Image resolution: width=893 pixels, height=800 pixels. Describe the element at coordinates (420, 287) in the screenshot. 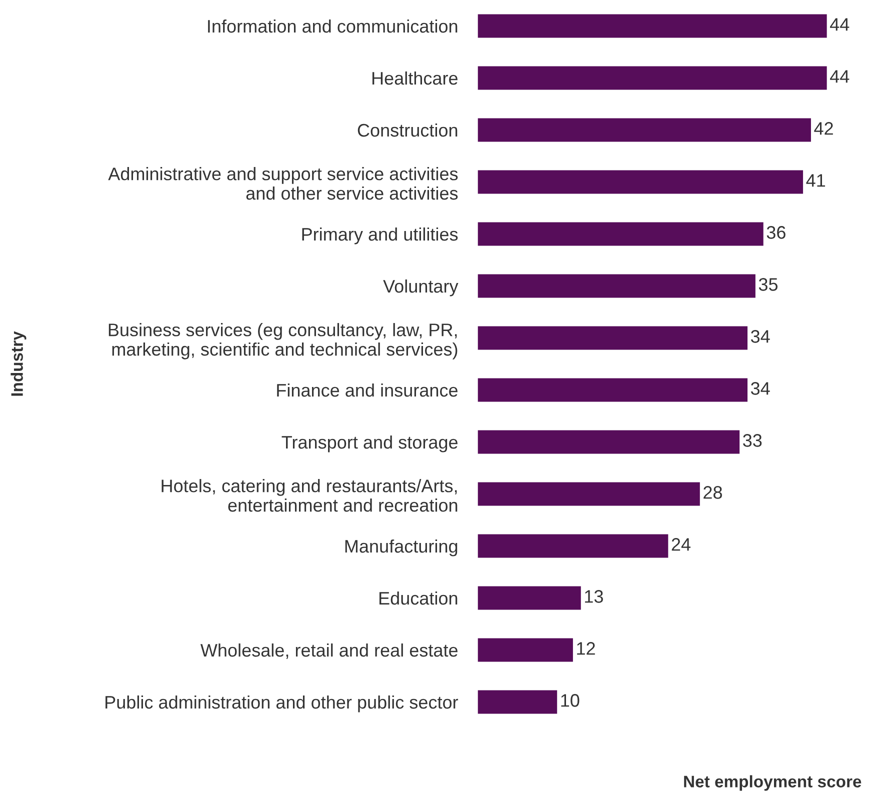

I see `y-tick-label: Voluntary` at that location.